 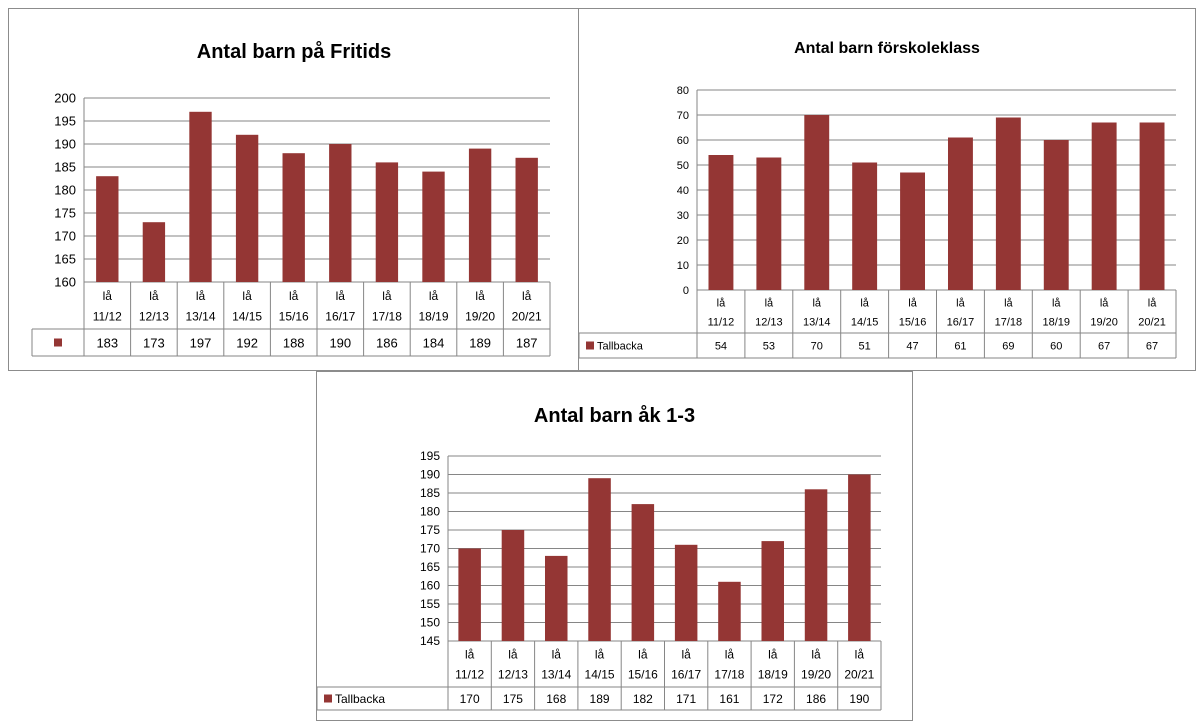 I want to click on y-tick-label: 170, so click(x=65, y=236).